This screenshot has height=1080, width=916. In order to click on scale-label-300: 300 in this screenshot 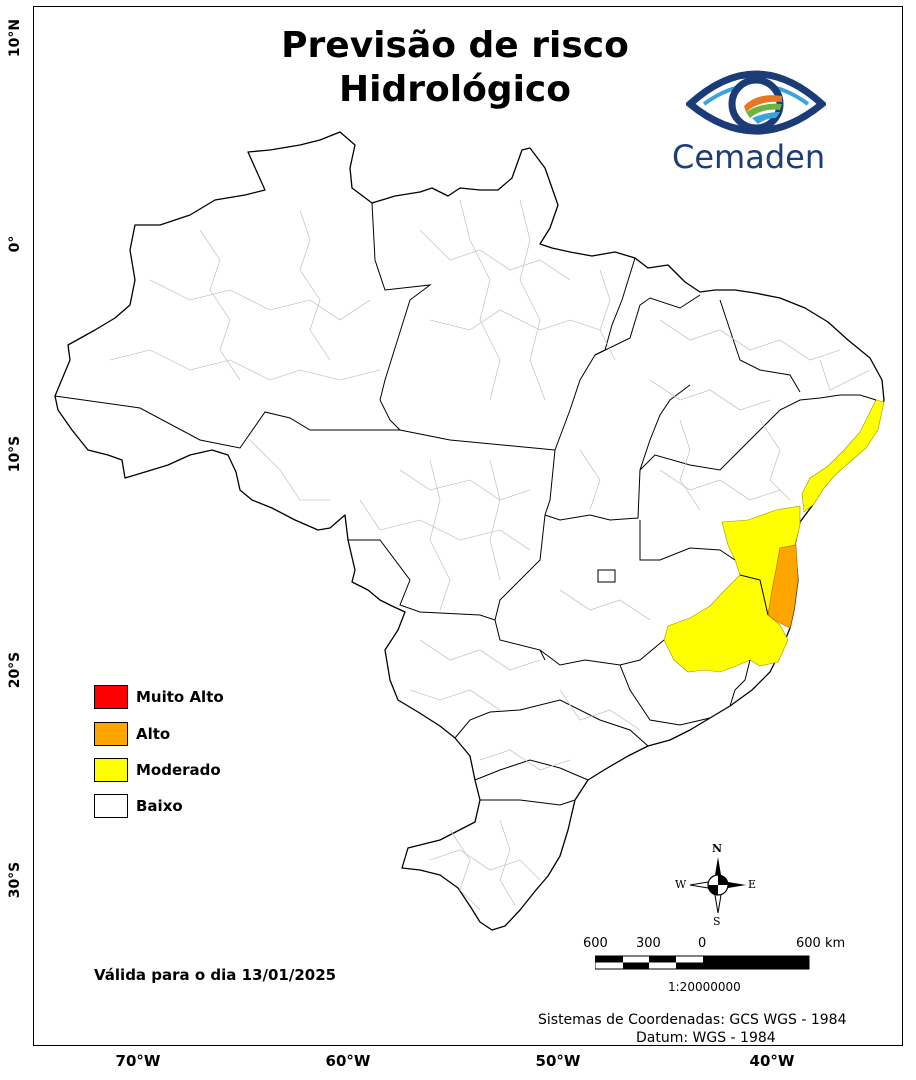, I will do `click(648, 943)`.